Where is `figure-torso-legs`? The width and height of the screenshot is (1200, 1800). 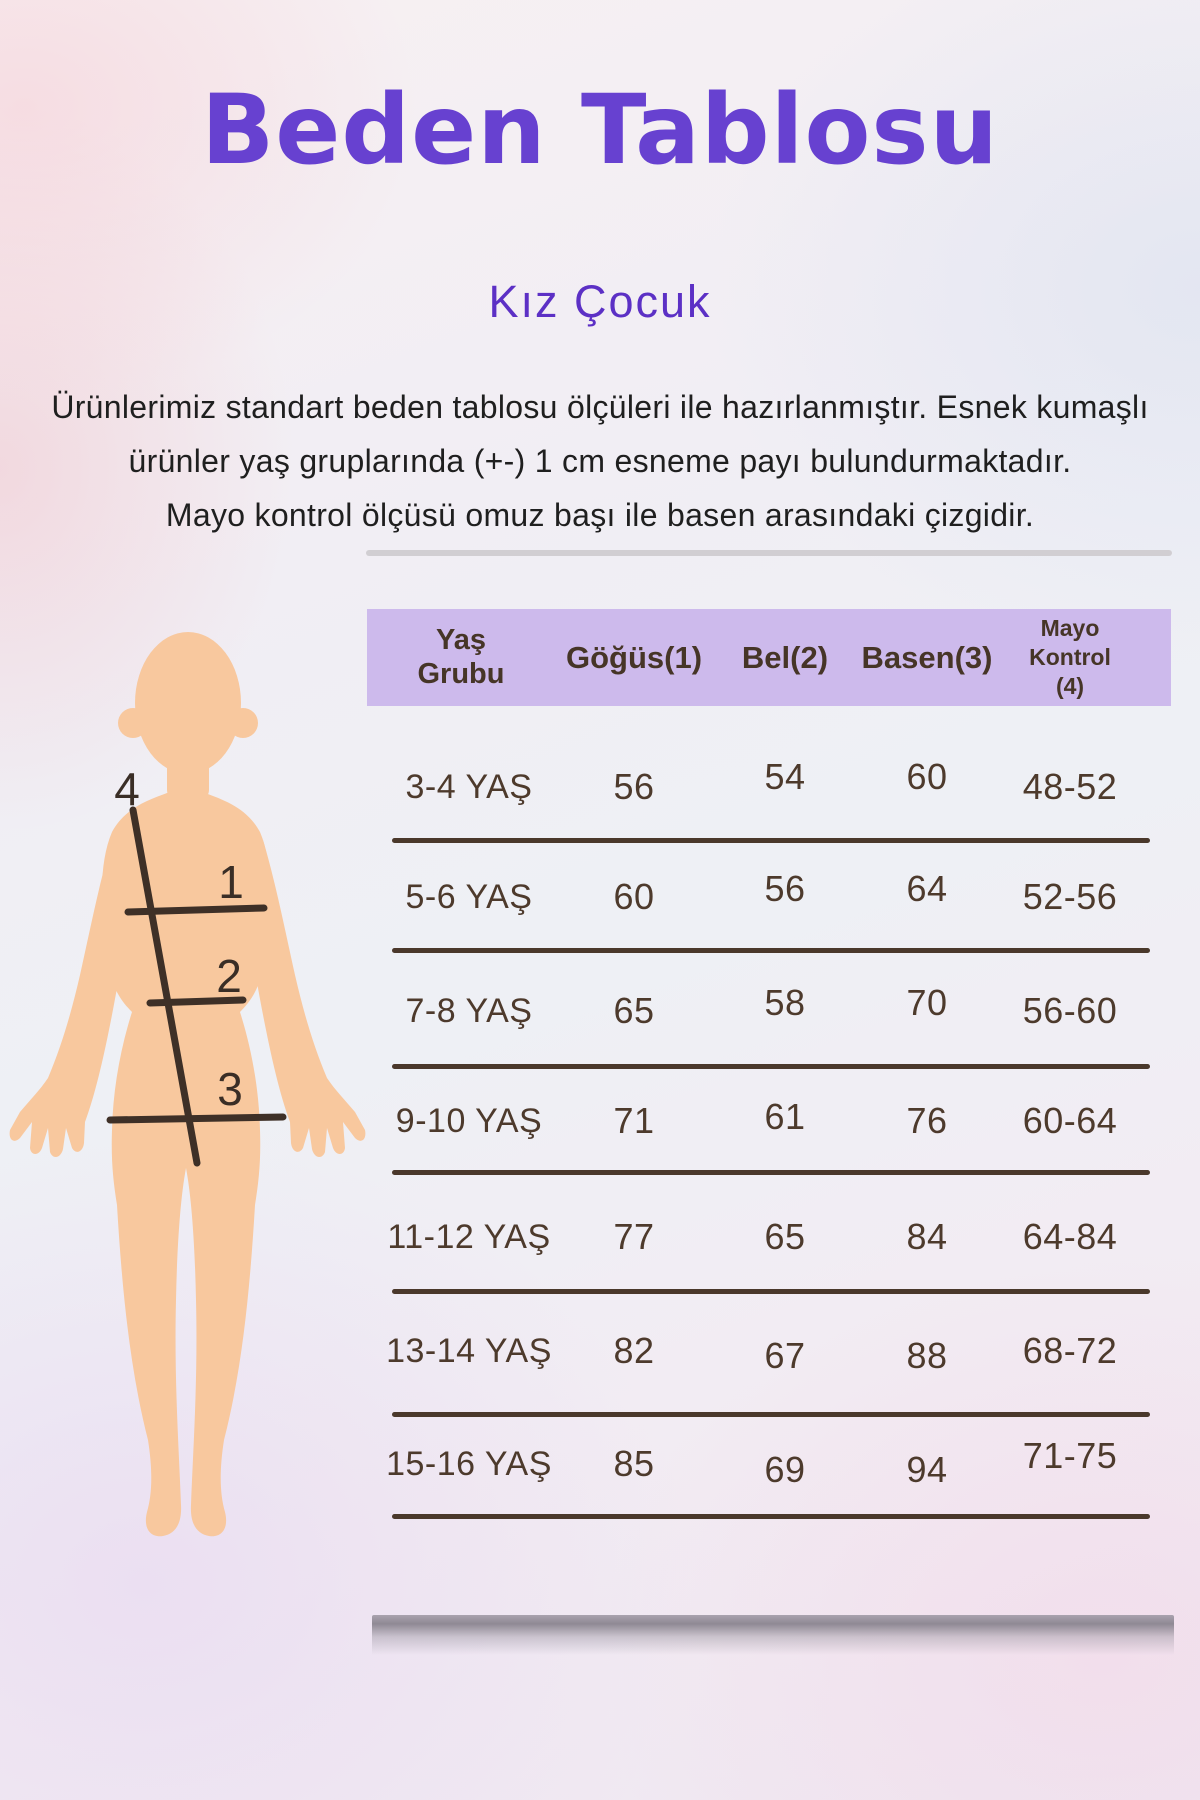 figure-torso-legs is located at coordinates (186, 1163).